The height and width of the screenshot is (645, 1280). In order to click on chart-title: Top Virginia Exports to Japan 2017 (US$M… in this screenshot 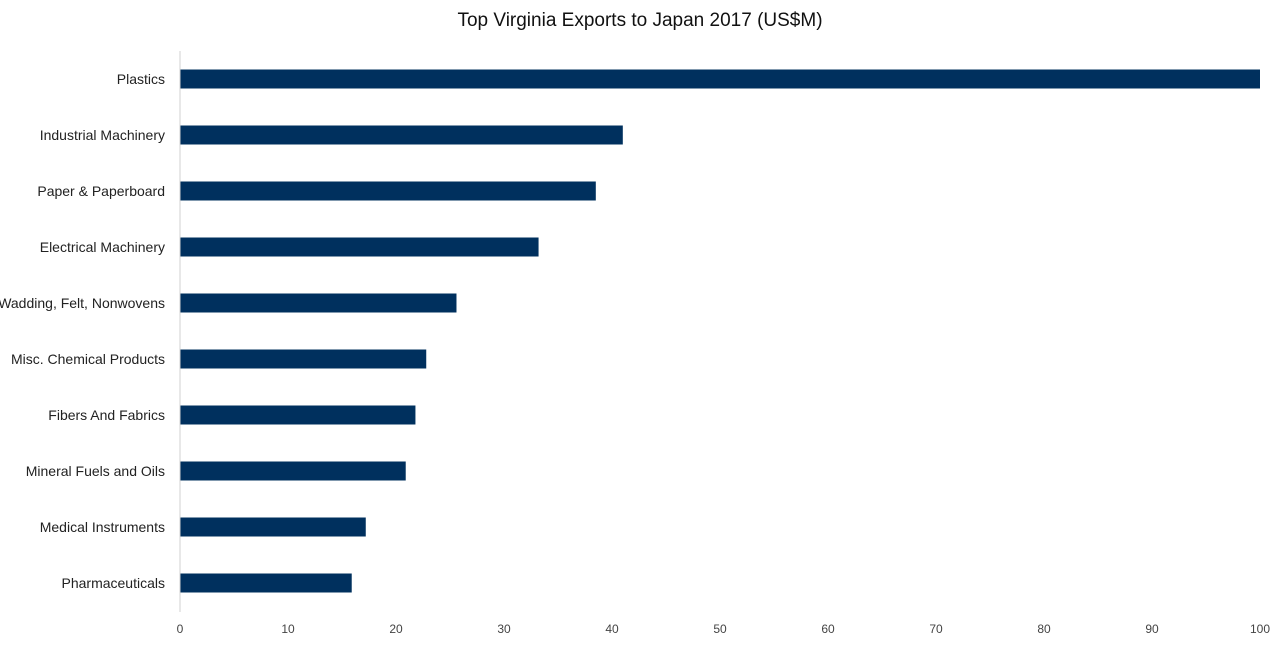, I will do `click(640, 20)`.